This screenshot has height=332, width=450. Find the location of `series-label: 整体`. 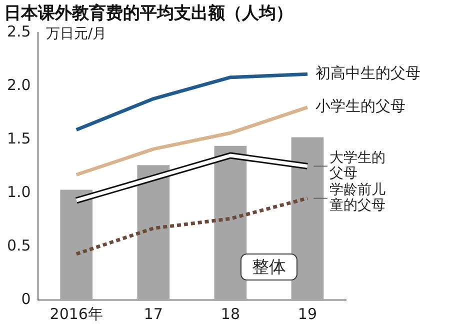

series-label: 整体 is located at coordinates (269, 267).